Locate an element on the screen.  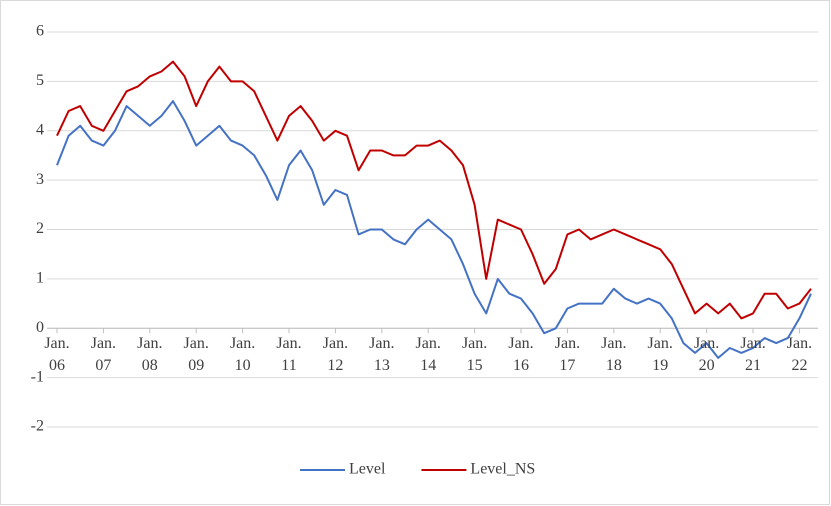
y-tick-label: 0 is located at coordinates (40, 327).